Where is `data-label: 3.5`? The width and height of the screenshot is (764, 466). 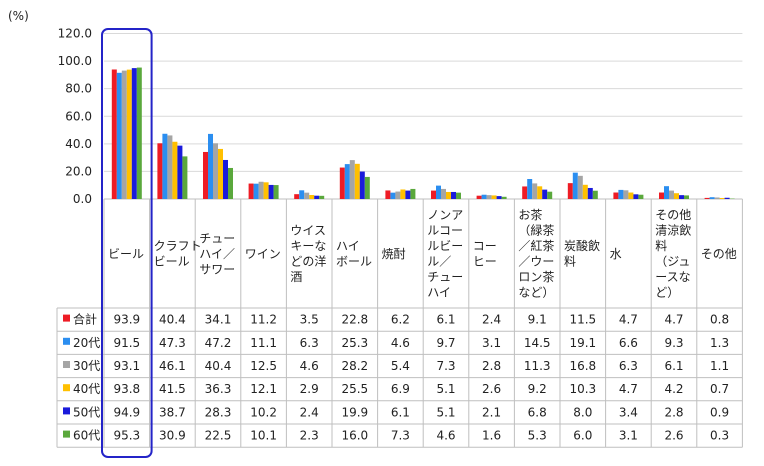
data-label: 3.5 is located at coordinates (309, 320).